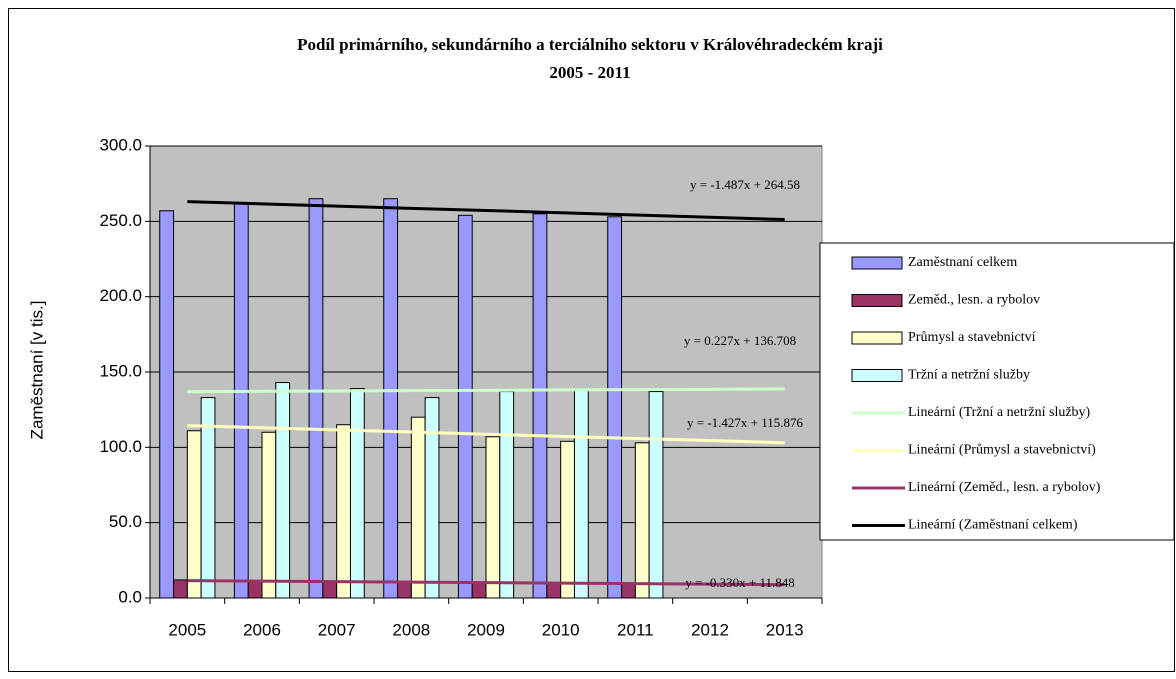 This screenshot has width=1176, height=679. What do you see at coordinates (710, 629) in the screenshot?
I see `x-tick-label: 2012` at bounding box center [710, 629].